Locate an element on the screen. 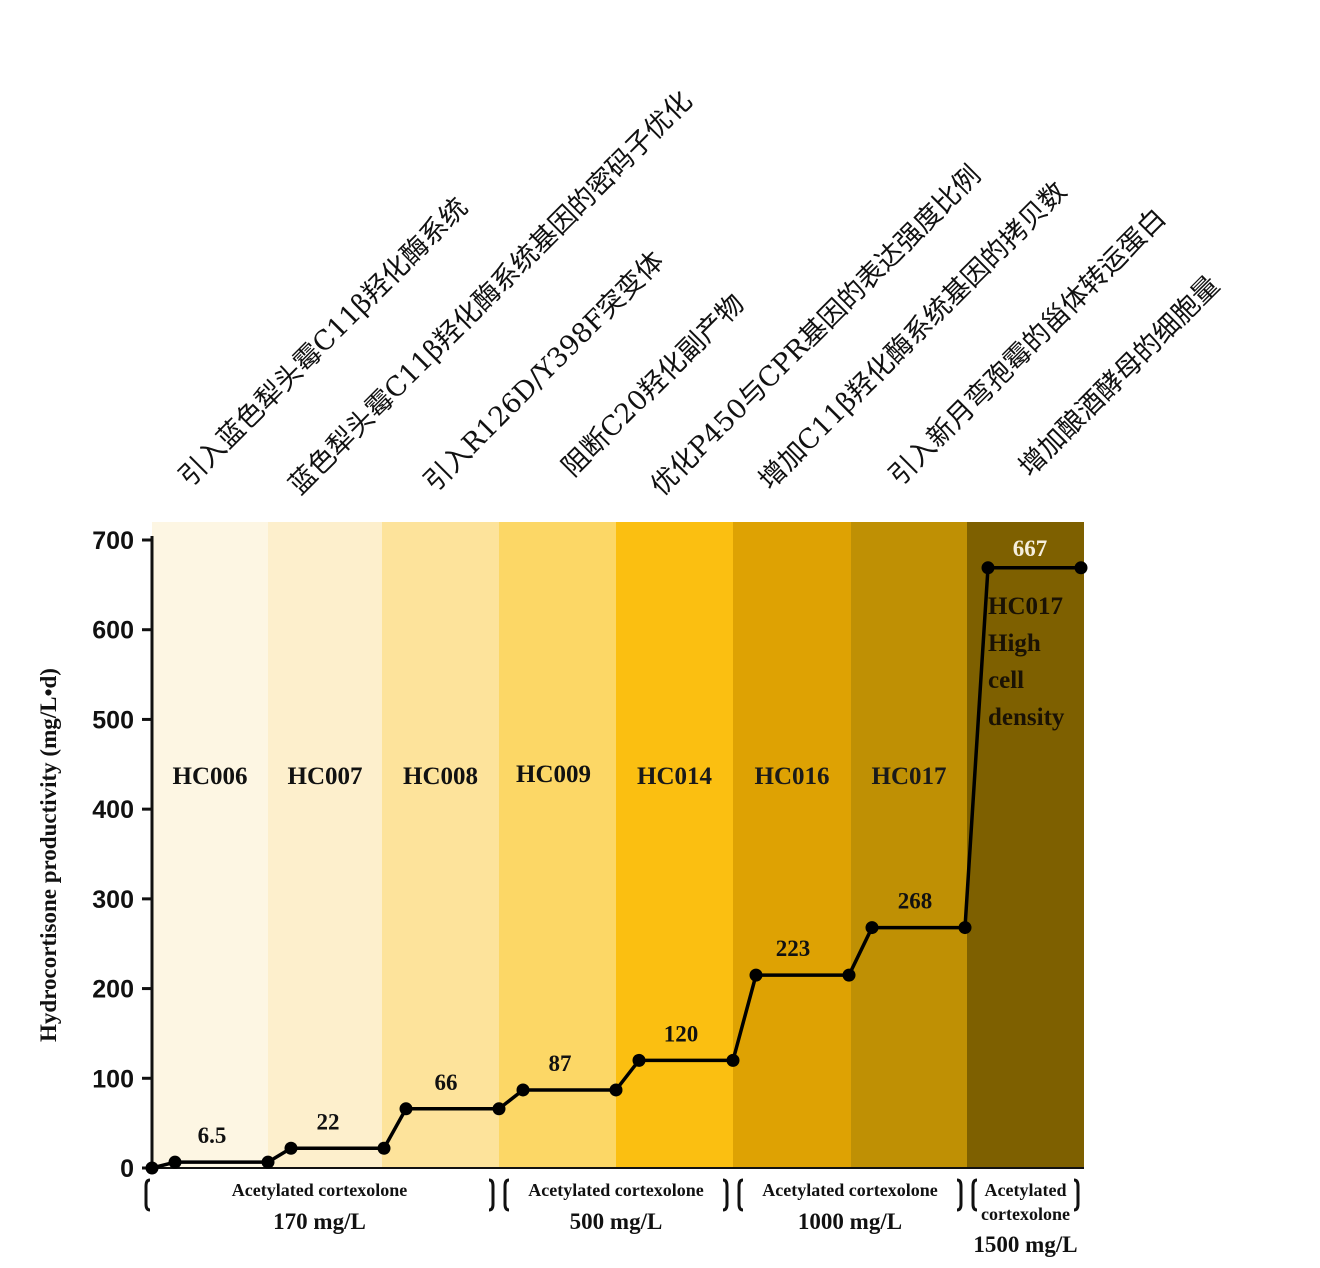 The width and height of the screenshot is (1320, 1268). value-label-0: 6.5 is located at coordinates (212, 1135).